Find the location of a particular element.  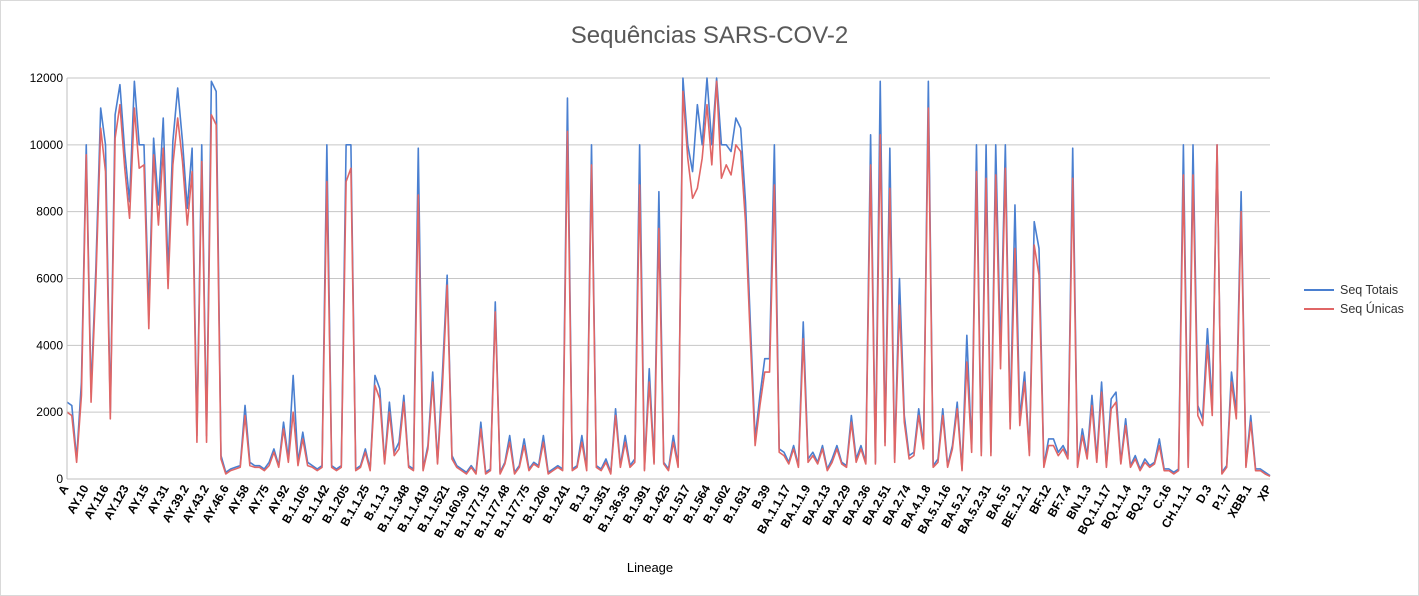

y-tick-label: 6000 is located at coordinates (49, 279).